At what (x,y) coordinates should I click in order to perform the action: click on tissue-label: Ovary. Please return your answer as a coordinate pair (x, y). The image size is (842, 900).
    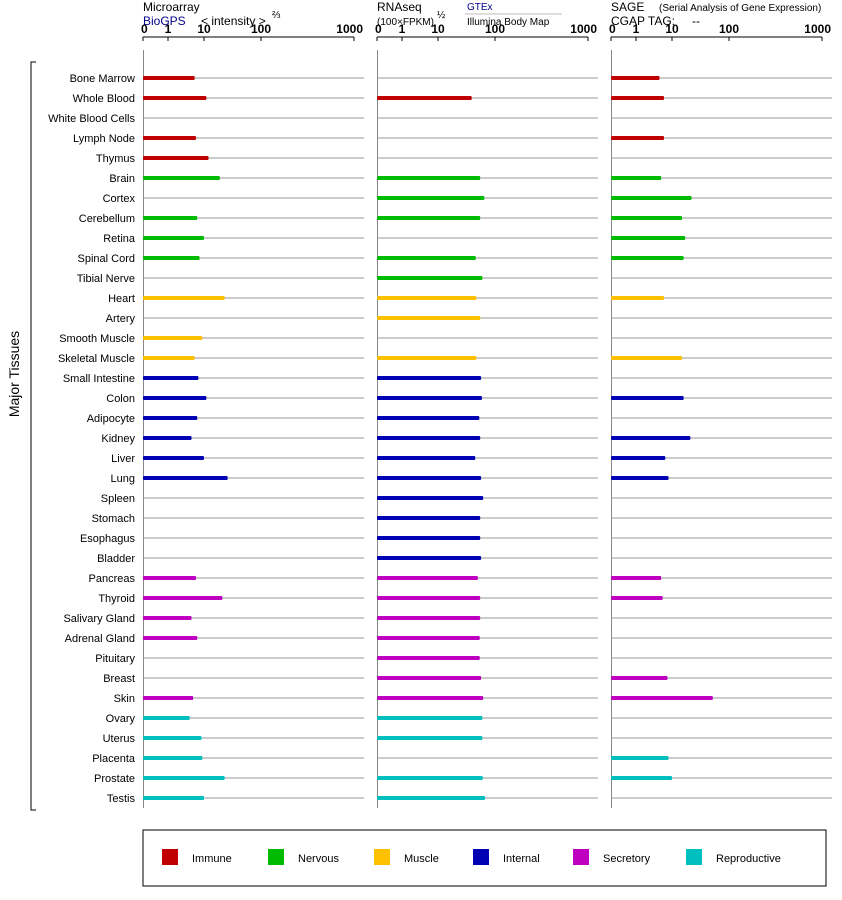
    Looking at the image, I should click on (121, 719).